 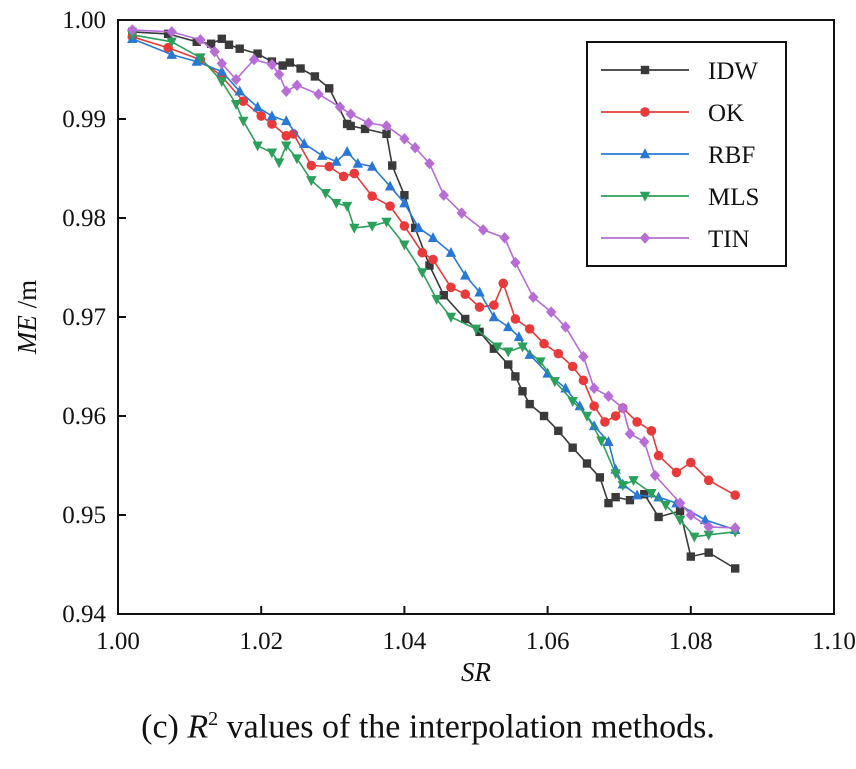 What do you see at coordinates (675, 239) in the screenshot?
I see `legend-entry-tin: TIN` at bounding box center [675, 239].